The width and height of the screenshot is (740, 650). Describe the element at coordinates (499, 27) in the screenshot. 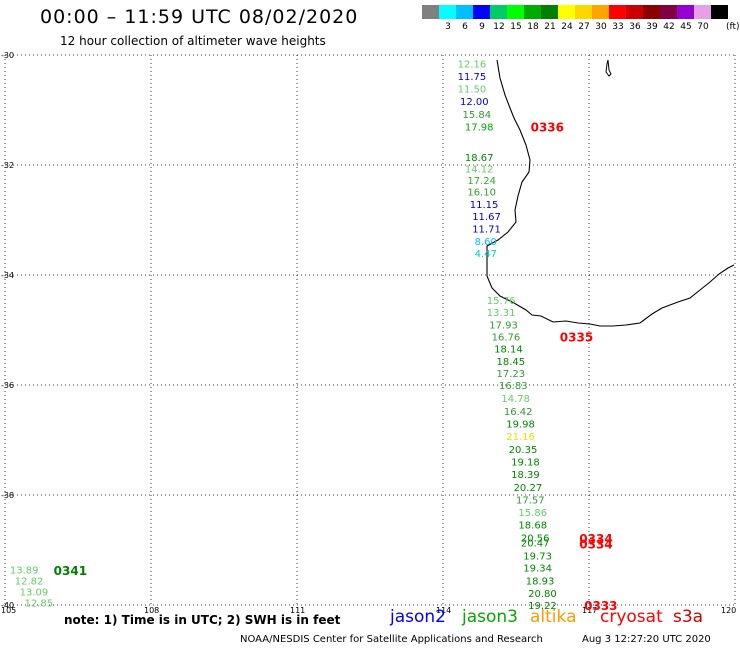

I see `legend-label: 12` at that location.